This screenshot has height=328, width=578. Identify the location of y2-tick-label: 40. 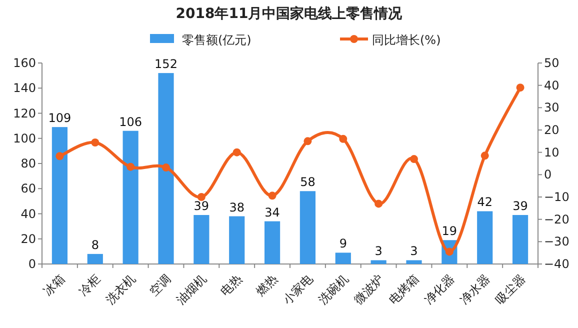
(552, 85).